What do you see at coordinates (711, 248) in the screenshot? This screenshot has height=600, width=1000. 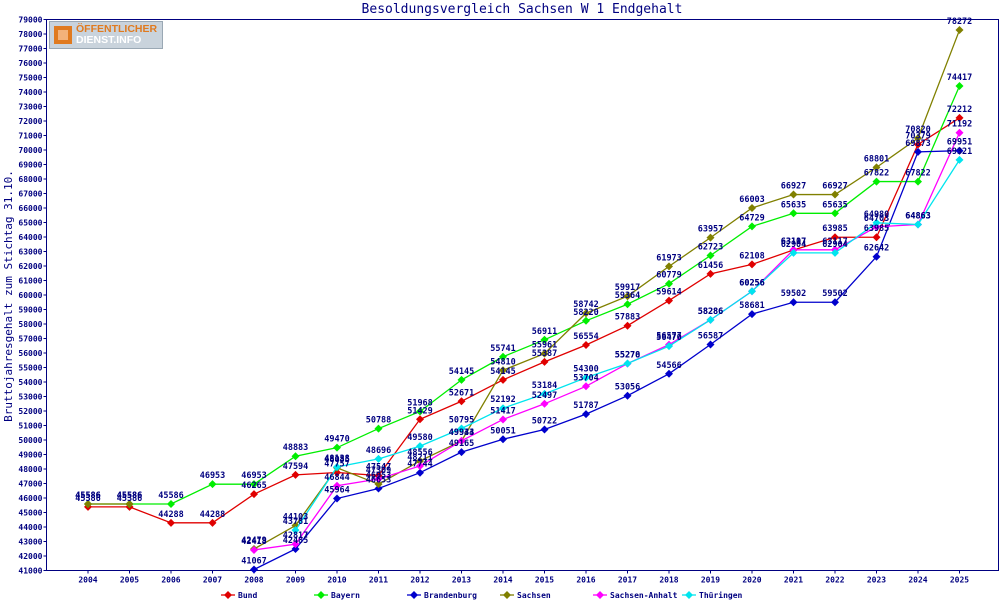 I see `data-label: 62723` at bounding box center [711, 248].